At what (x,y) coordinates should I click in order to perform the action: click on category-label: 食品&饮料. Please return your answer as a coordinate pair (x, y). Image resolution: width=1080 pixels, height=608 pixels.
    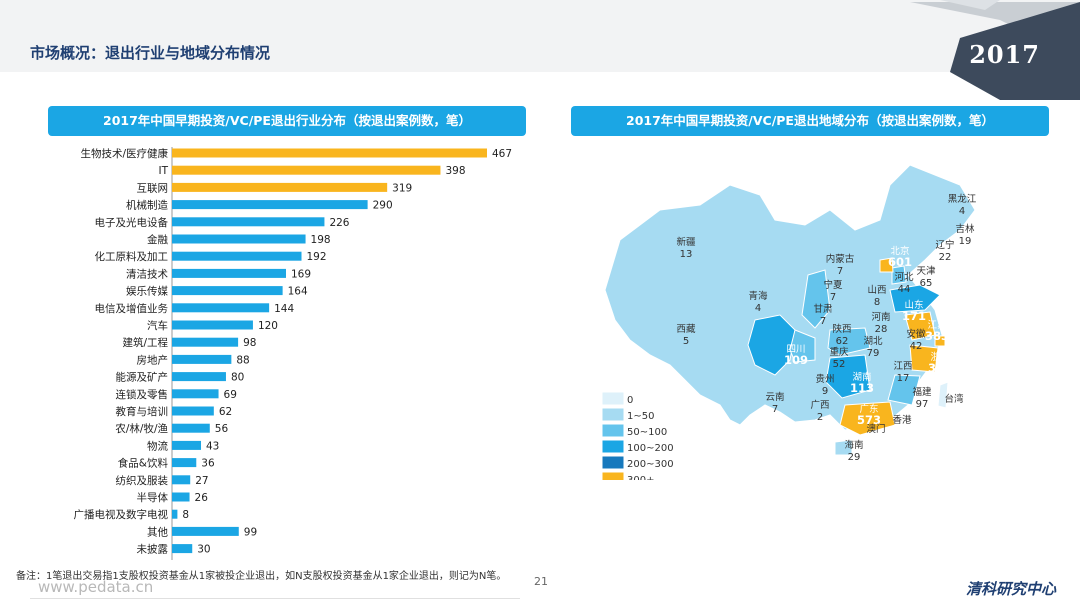
    Looking at the image, I should click on (143, 463).